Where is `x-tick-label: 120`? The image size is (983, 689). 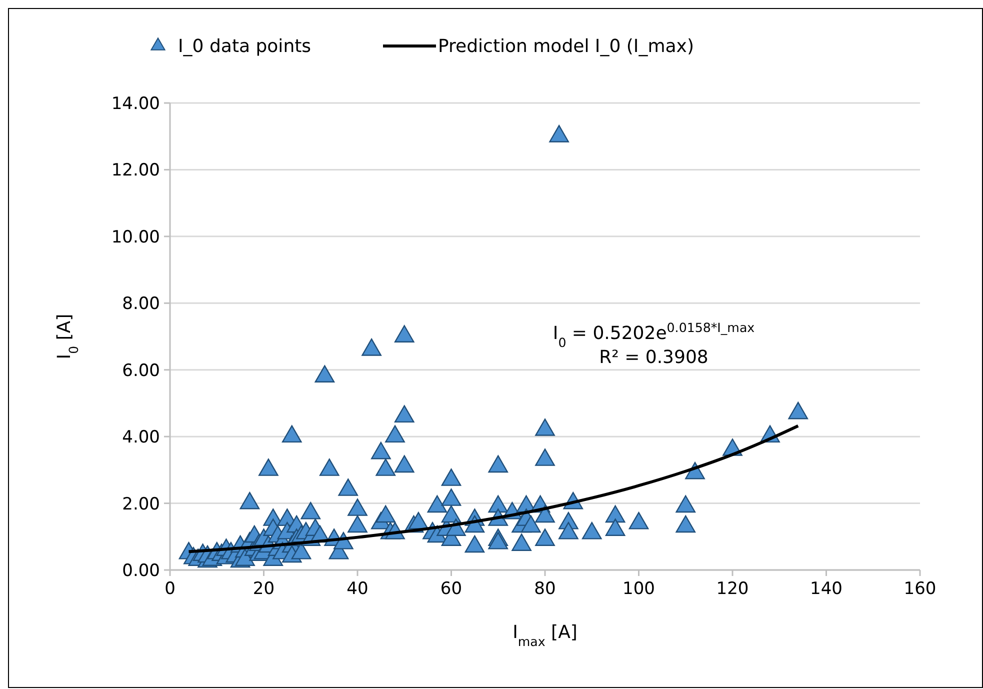 x-tick-label: 120 is located at coordinates (732, 589).